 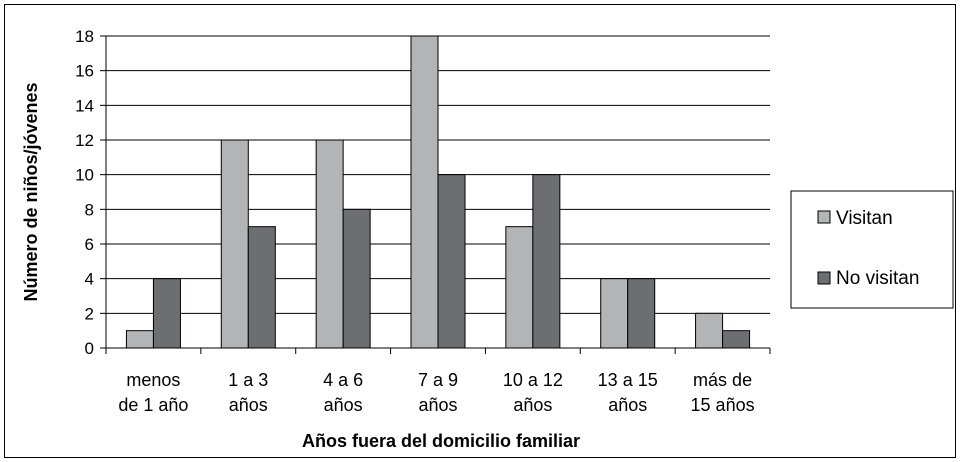 What do you see at coordinates (533, 380) in the screenshot?
I see `x-tick-label: 10 a 12` at bounding box center [533, 380].